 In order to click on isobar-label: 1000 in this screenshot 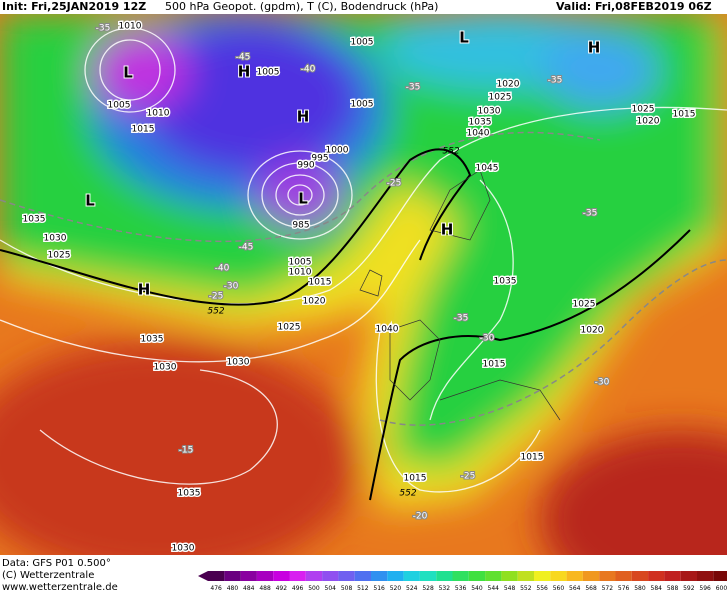, I will do `click(337, 151)`.